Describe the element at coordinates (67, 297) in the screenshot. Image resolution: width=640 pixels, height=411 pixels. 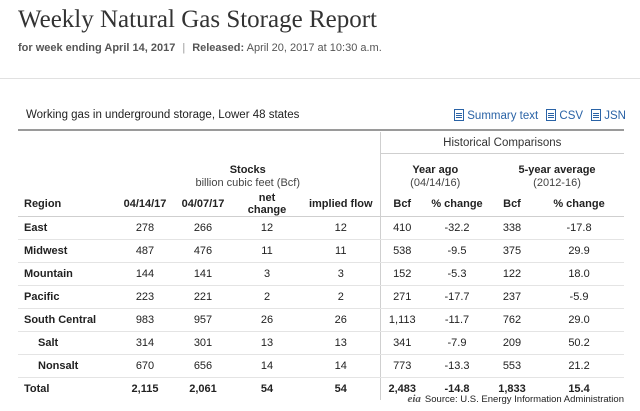
I see `region-cell: Pacific` at that location.